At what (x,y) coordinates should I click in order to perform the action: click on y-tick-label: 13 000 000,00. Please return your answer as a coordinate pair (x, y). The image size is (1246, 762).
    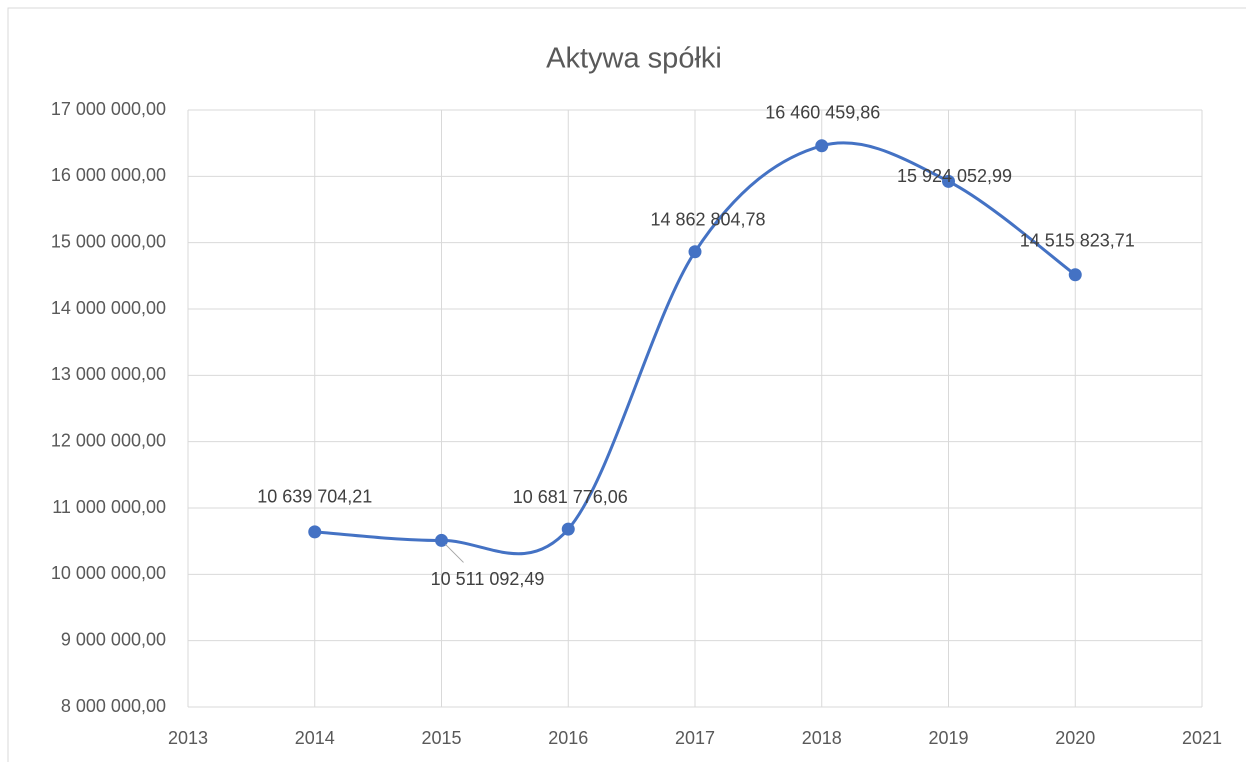
    Looking at the image, I should click on (108, 374).